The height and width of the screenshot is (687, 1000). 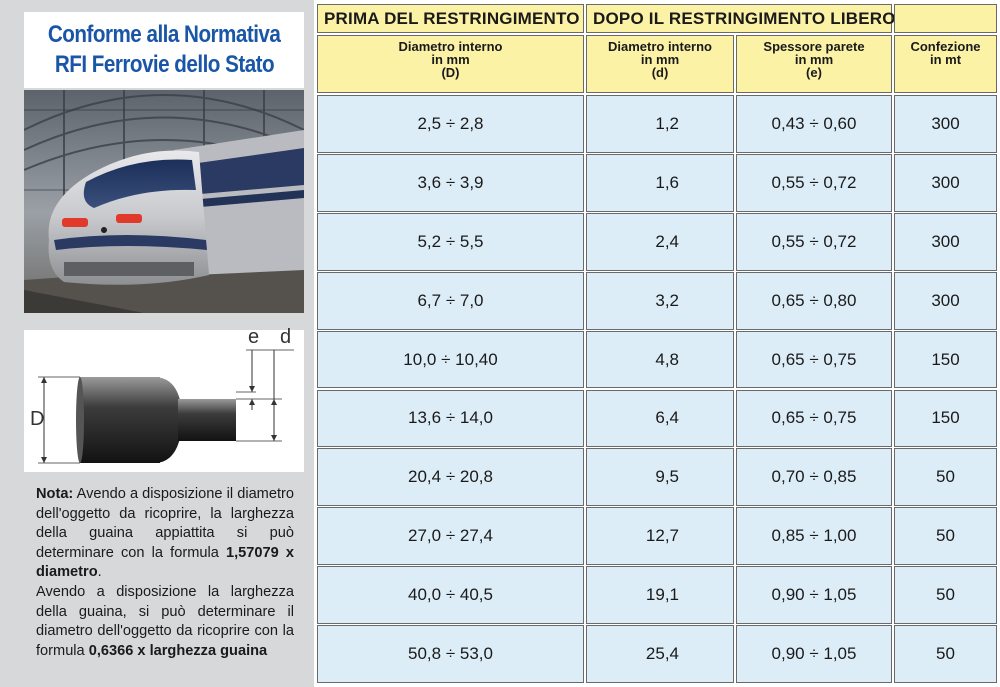 What do you see at coordinates (164, 64) in the screenshot?
I see `title-line-2: RFI Ferrovie dello Stato` at bounding box center [164, 64].